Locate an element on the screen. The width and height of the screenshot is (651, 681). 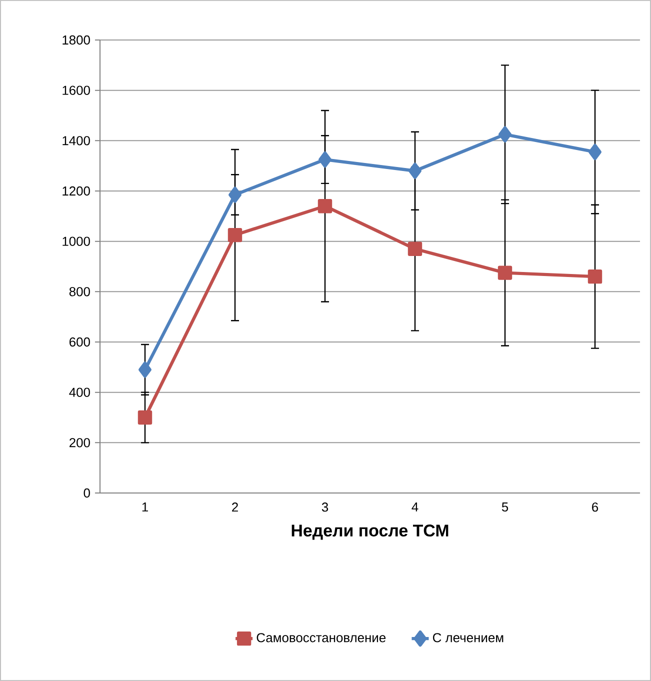
x-tick-label: 2 is located at coordinates (235, 507).